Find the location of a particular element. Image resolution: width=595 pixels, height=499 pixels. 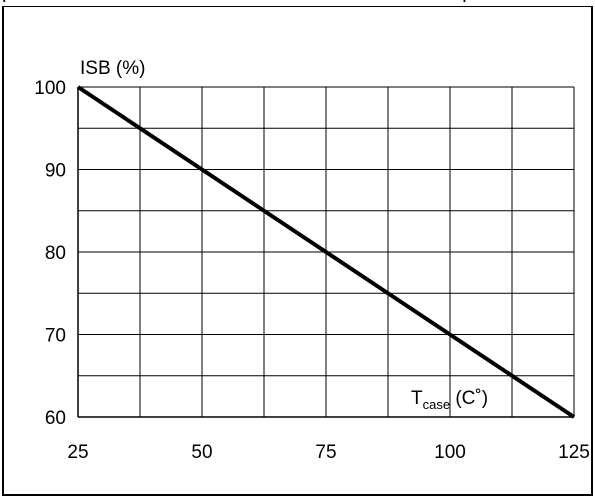

y-tick-label: 80 is located at coordinates (55, 253).